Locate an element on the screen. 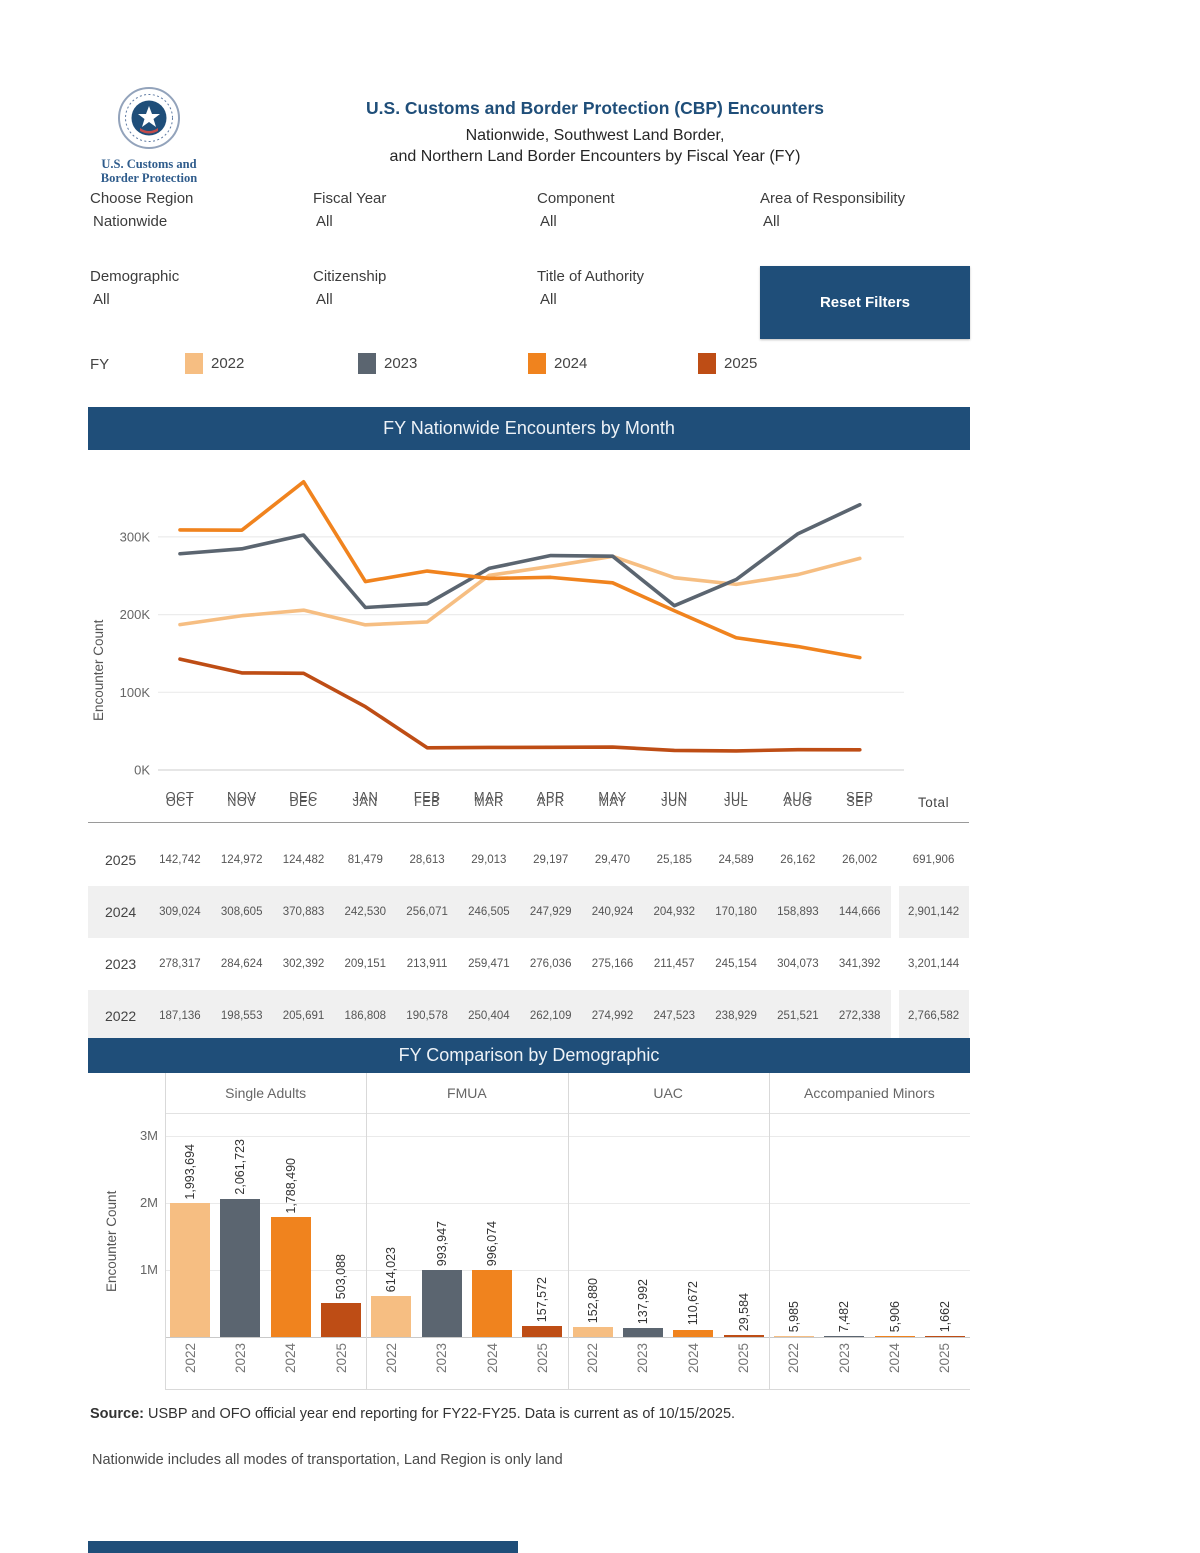 Image resolution: width=1200 pixels, height=1553 pixels. value-2024-MAY: 240,924 is located at coordinates (612, 912).